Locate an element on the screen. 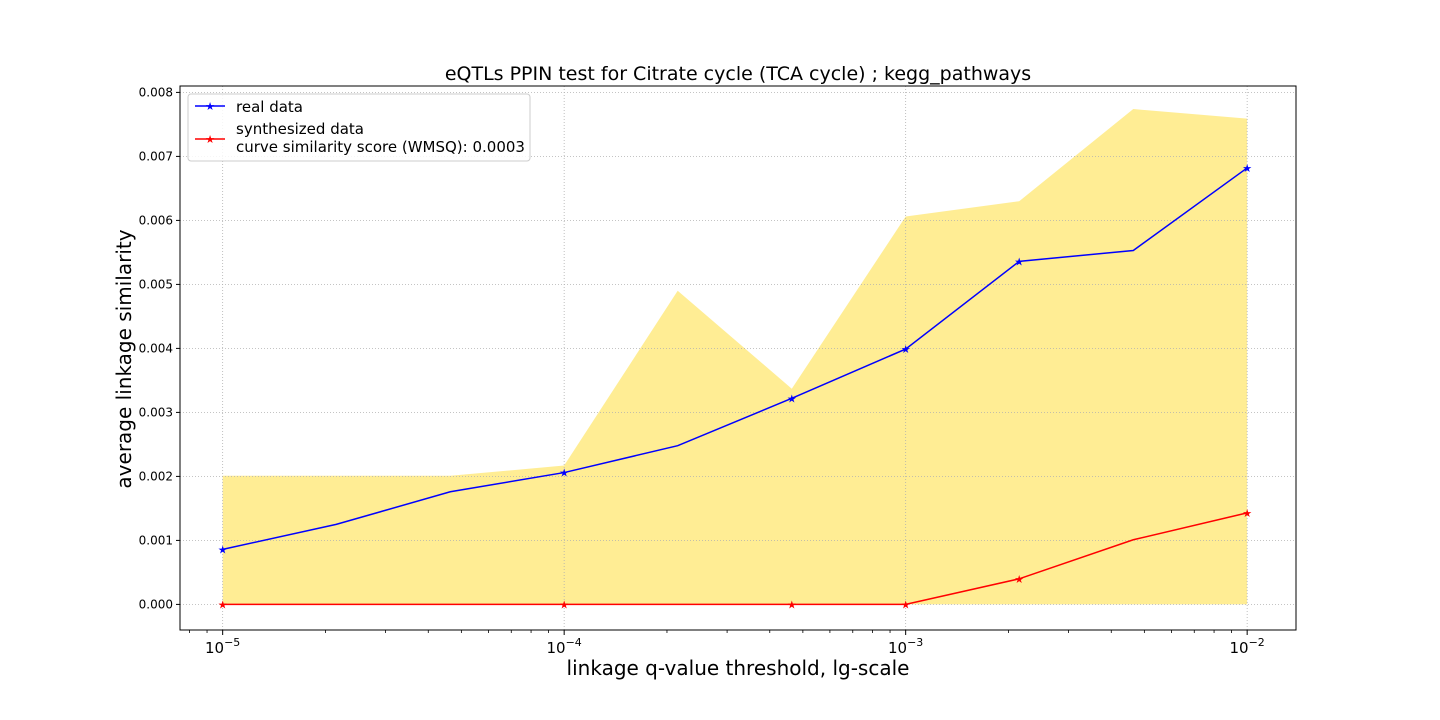 The height and width of the screenshot is (720, 1440). x-tick-label: 10⁻⁵ is located at coordinates (222, 646).